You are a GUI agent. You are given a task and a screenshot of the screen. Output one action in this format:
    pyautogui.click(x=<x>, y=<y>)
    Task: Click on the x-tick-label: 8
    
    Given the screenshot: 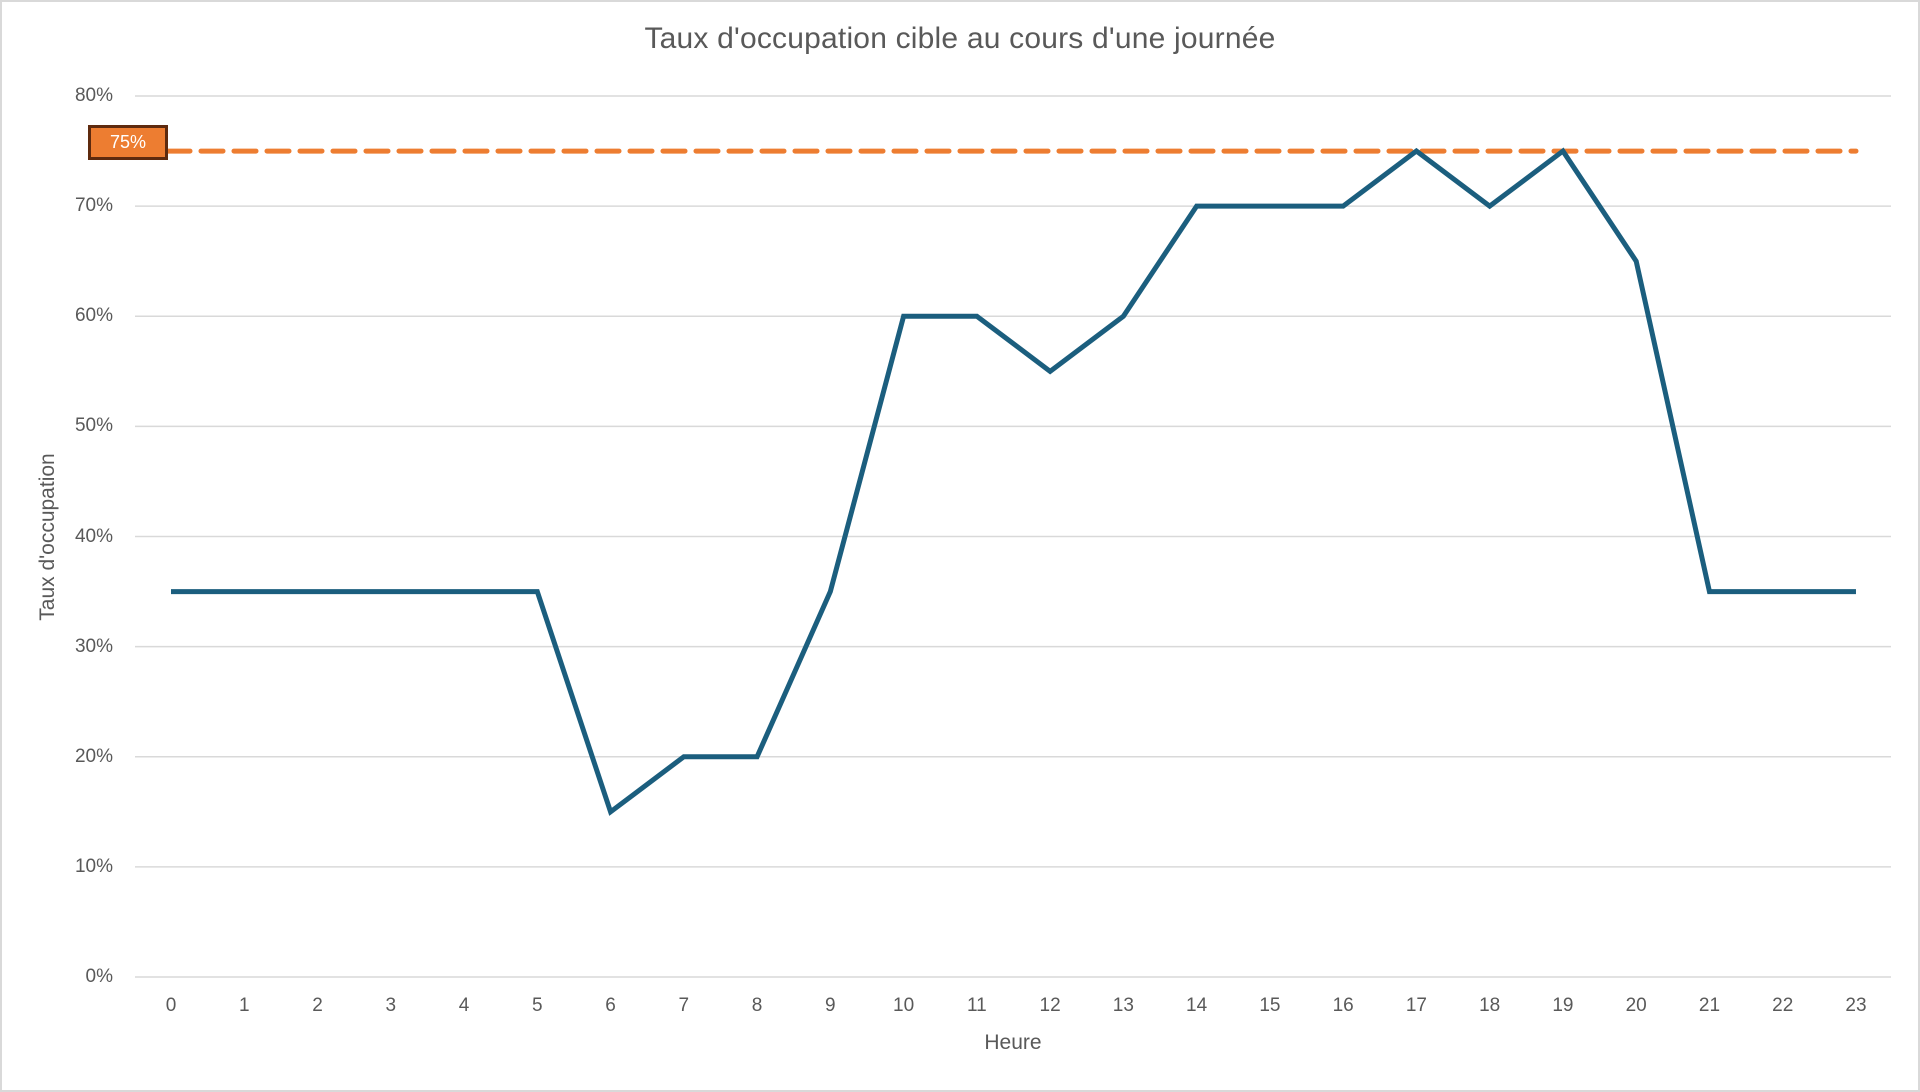 What is the action you would take?
    pyautogui.click(x=757, y=1005)
    